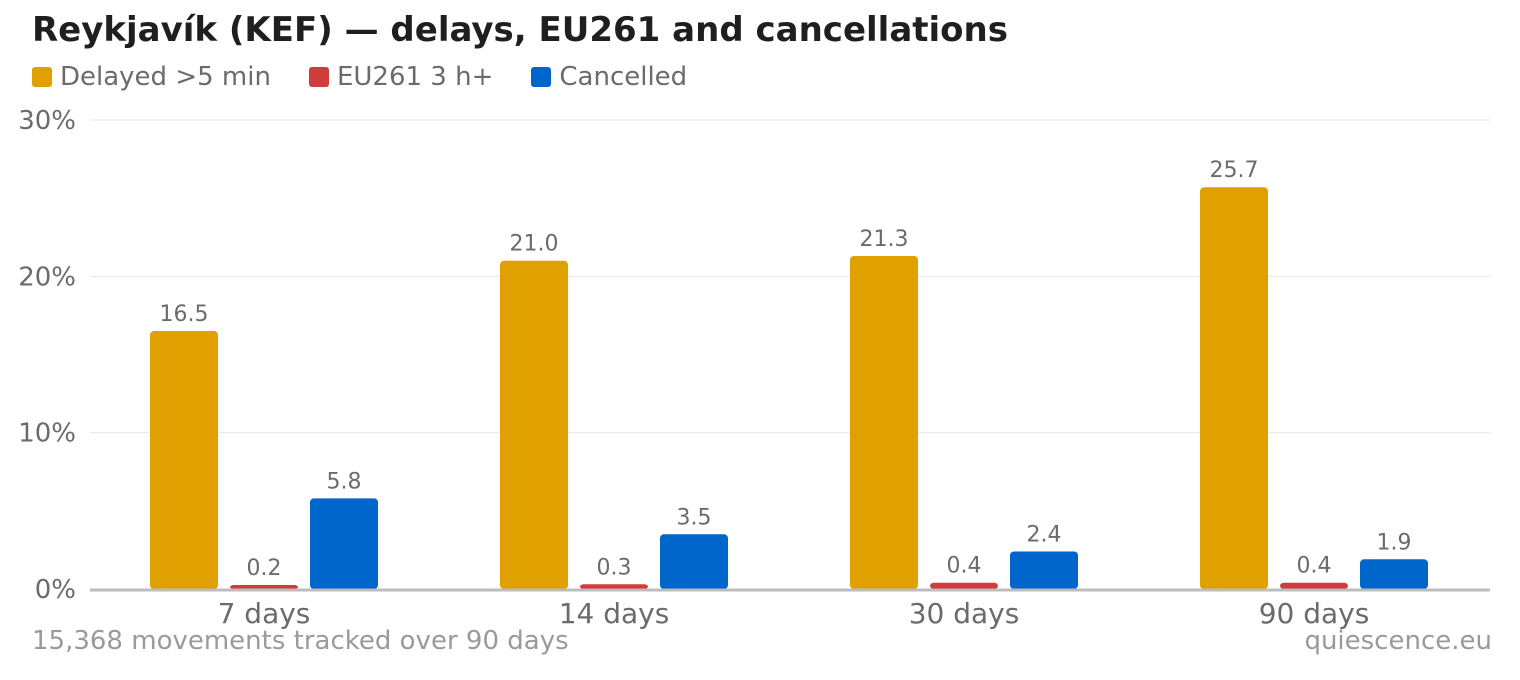 The image size is (1520, 680). I want to click on data-label: 2.4, so click(1044, 534).